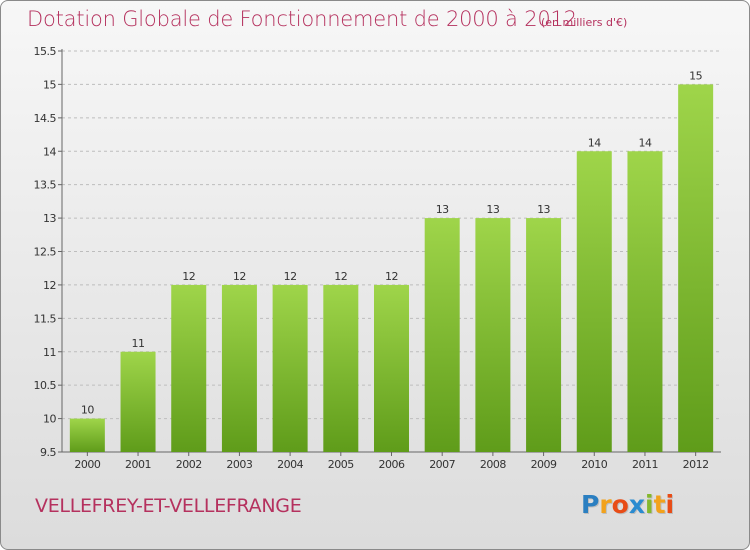 The image size is (750, 550). Describe the element at coordinates (49, 285) in the screenshot. I see `y-tick-label: 12` at that location.